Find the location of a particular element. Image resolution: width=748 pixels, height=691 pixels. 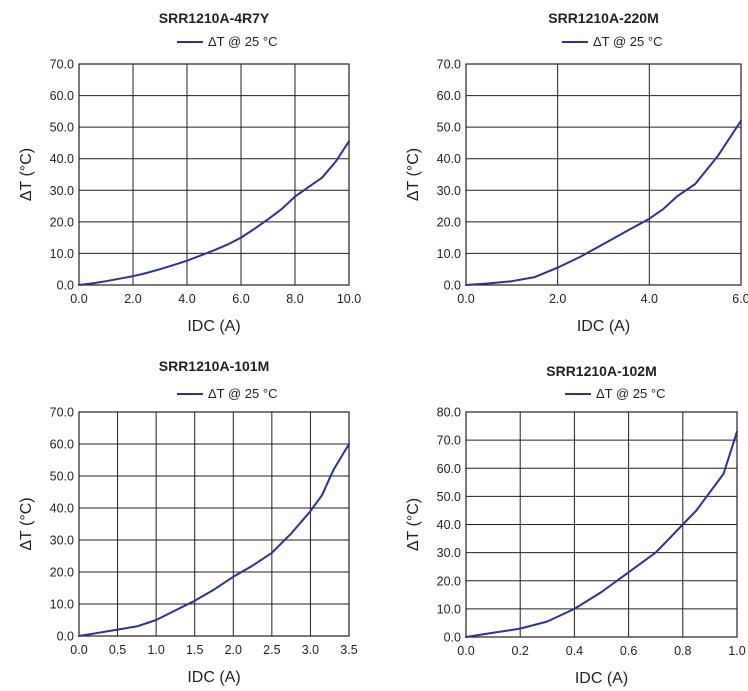

chart-title: SRR1210A-101M is located at coordinates (214, 366).